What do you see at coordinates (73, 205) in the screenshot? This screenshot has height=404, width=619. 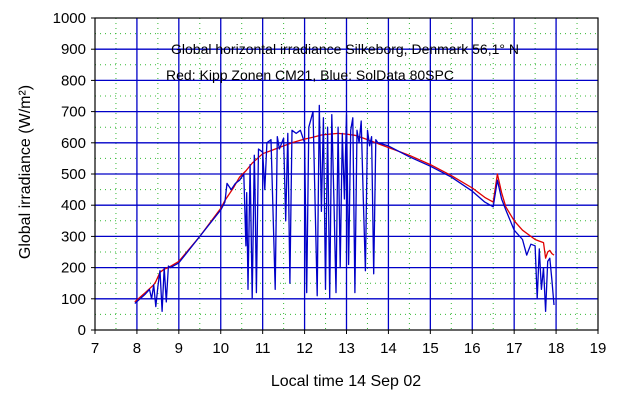 I see `y-tick-label: 400` at bounding box center [73, 205].